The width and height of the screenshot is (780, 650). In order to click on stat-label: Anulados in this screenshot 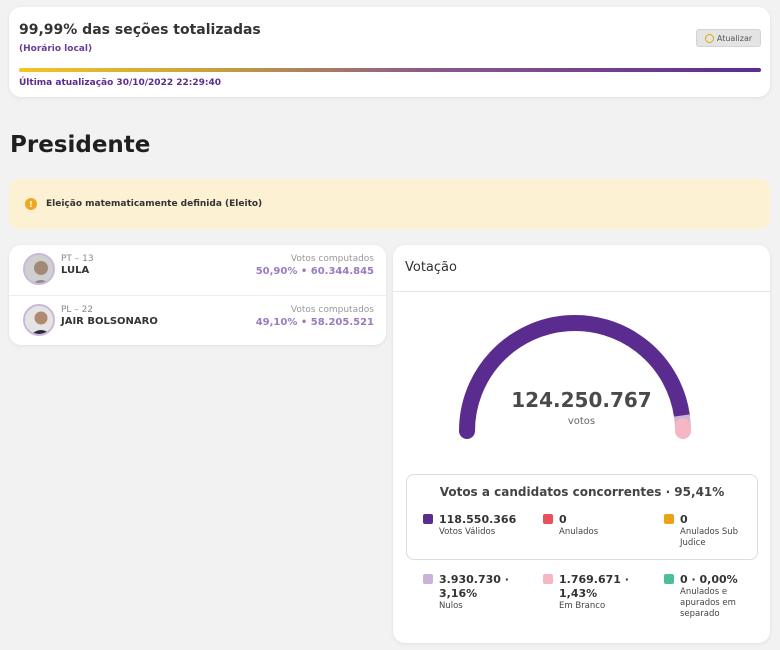, I will do `click(579, 532)`.